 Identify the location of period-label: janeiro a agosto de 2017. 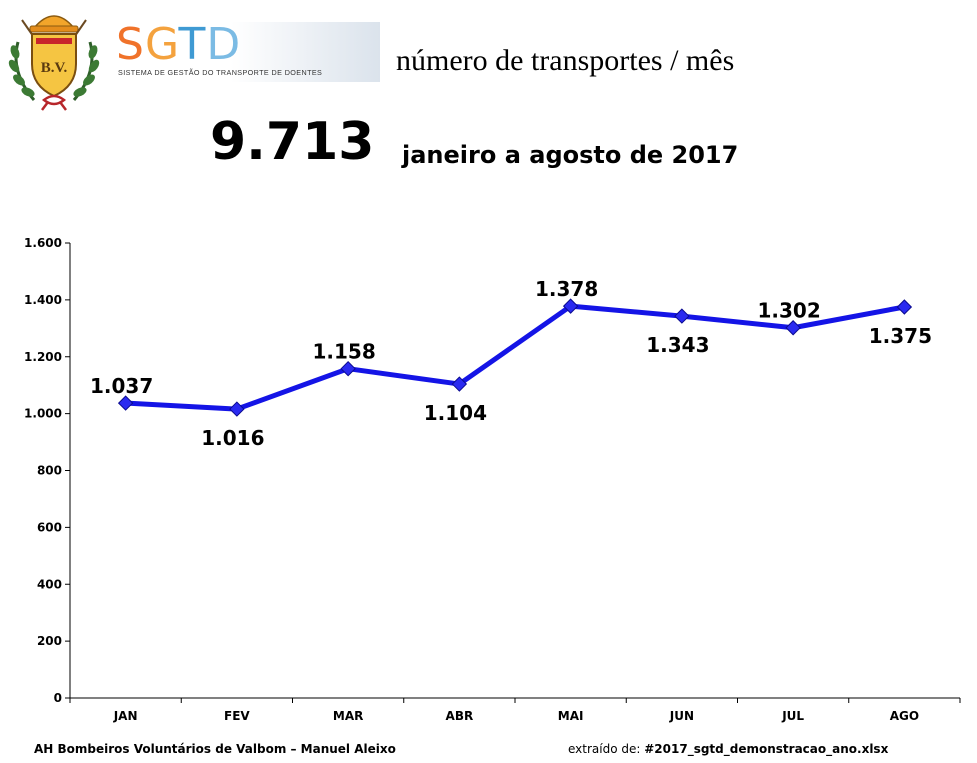
(570, 155).